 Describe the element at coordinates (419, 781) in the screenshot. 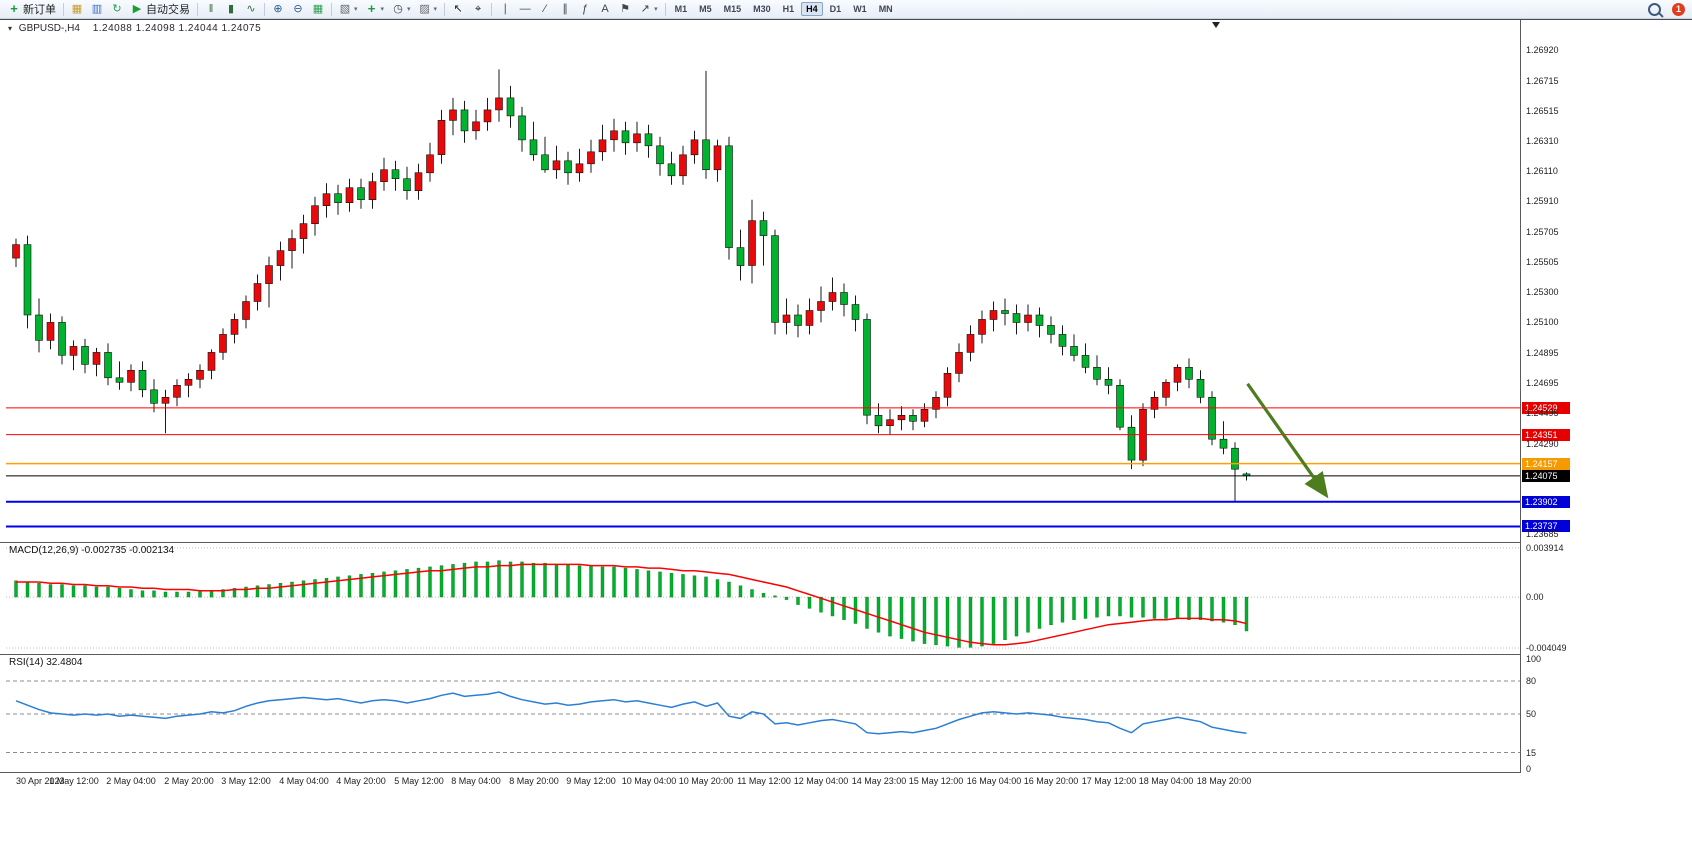

I see `date-label: 5 May 12:00` at that location.